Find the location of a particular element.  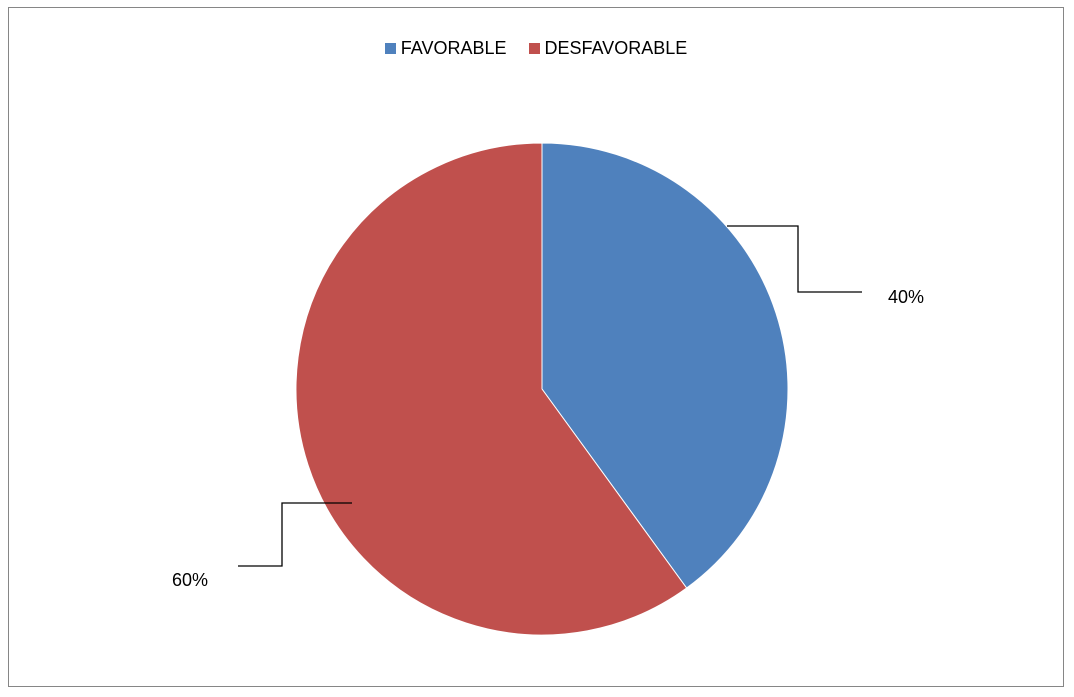

leader-line-desfavorable is located at coordinates (295, 534).